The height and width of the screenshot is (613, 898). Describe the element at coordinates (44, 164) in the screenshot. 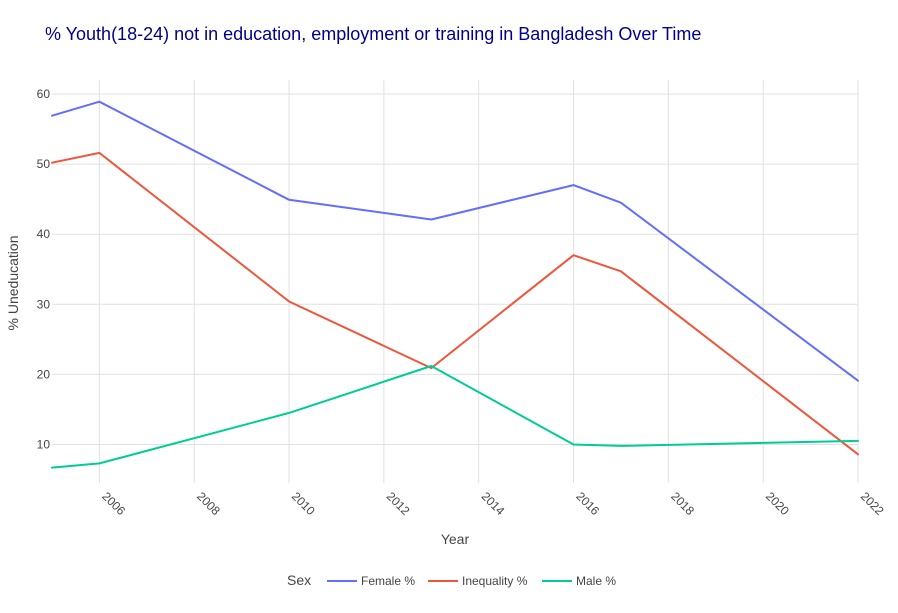

I see `y-tick-label: 50` at that location.